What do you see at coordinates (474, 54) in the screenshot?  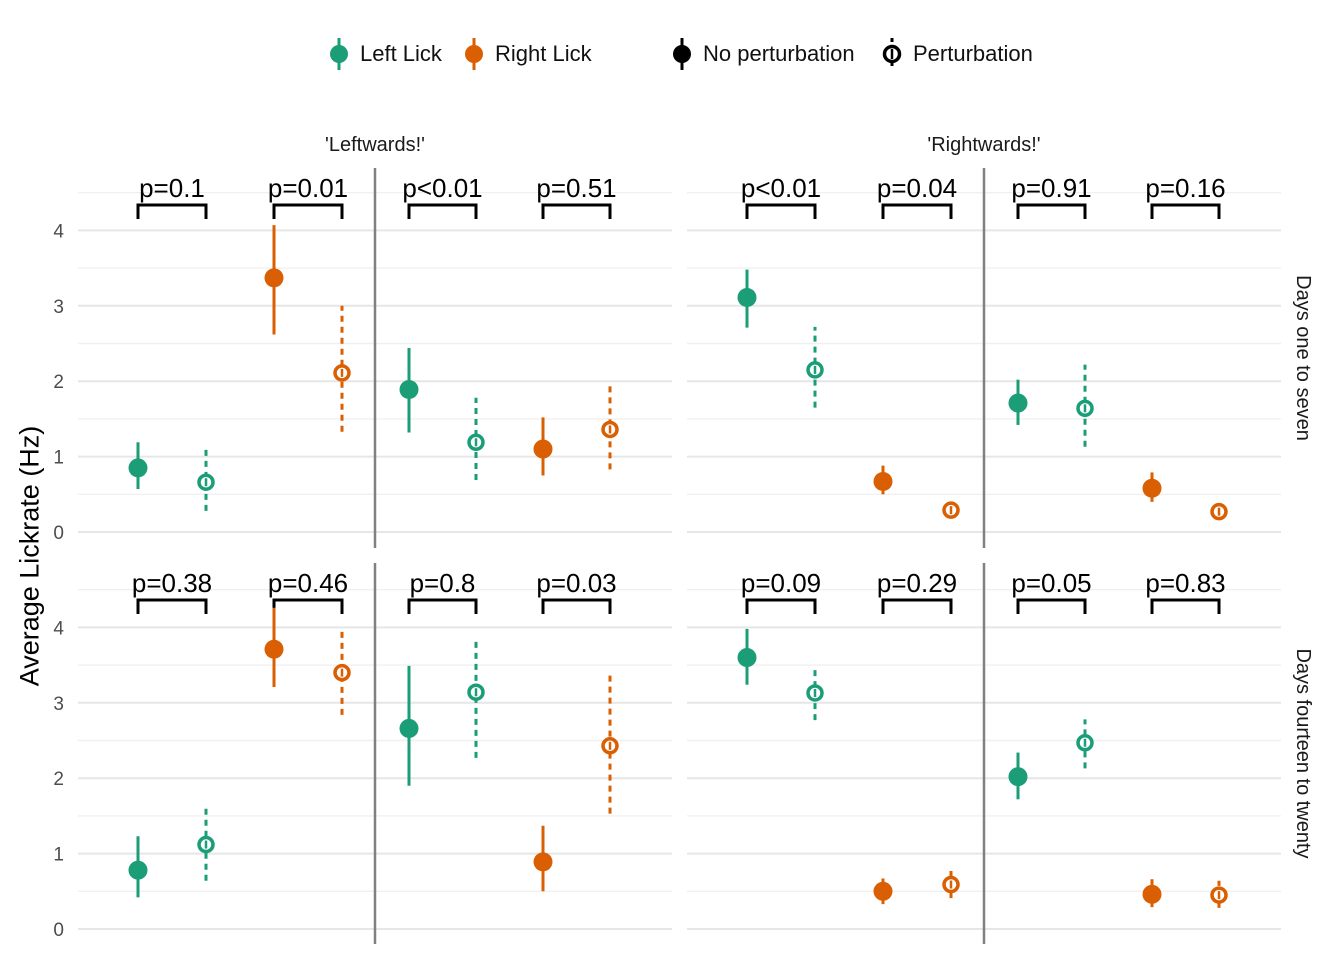 I see `legend-key-right-lick` at bounding box center [474, 54].